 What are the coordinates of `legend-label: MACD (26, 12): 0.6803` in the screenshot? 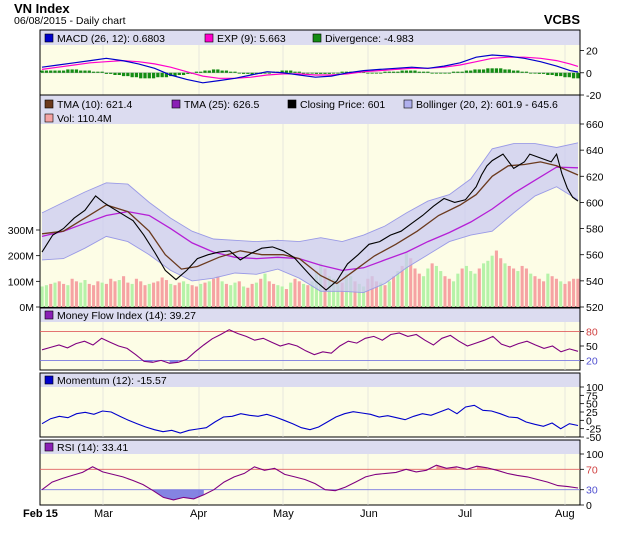 It's located at (111, 39).